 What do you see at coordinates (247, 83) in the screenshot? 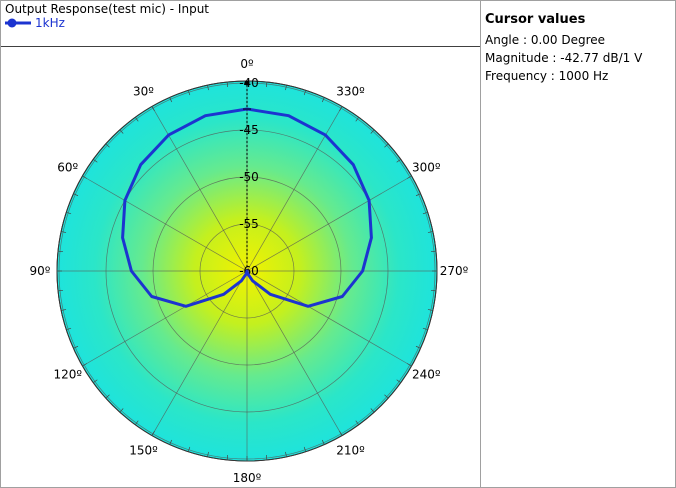
I see `cursor-end-dot` at bounding box center [247, 83].